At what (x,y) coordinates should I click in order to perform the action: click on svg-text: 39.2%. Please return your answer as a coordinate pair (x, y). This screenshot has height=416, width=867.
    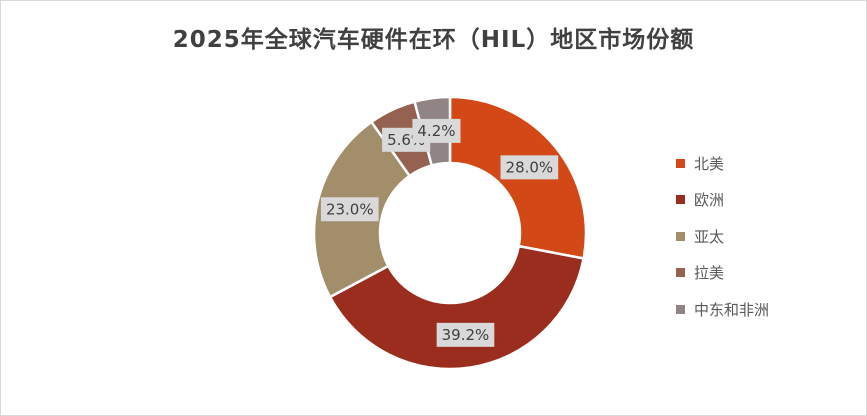
    Looking at the image, I should click on (466, 335).